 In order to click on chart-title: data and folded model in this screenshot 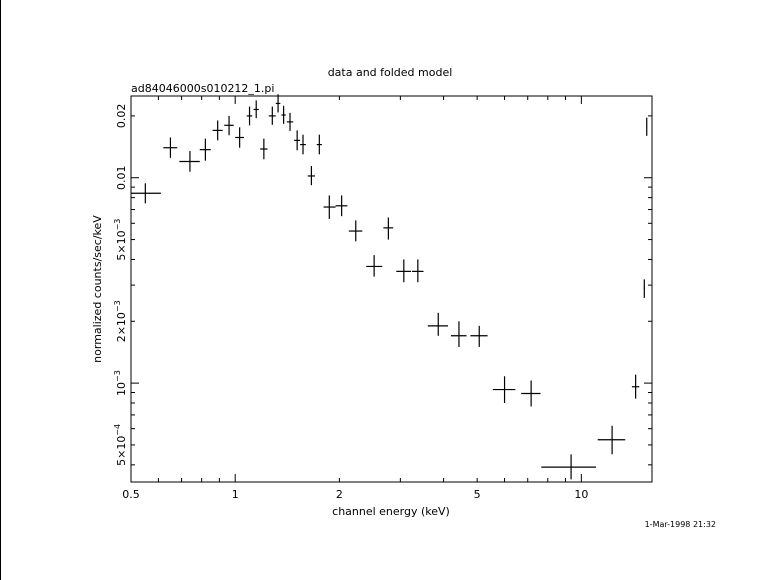, I will do `click(390, 72)`.